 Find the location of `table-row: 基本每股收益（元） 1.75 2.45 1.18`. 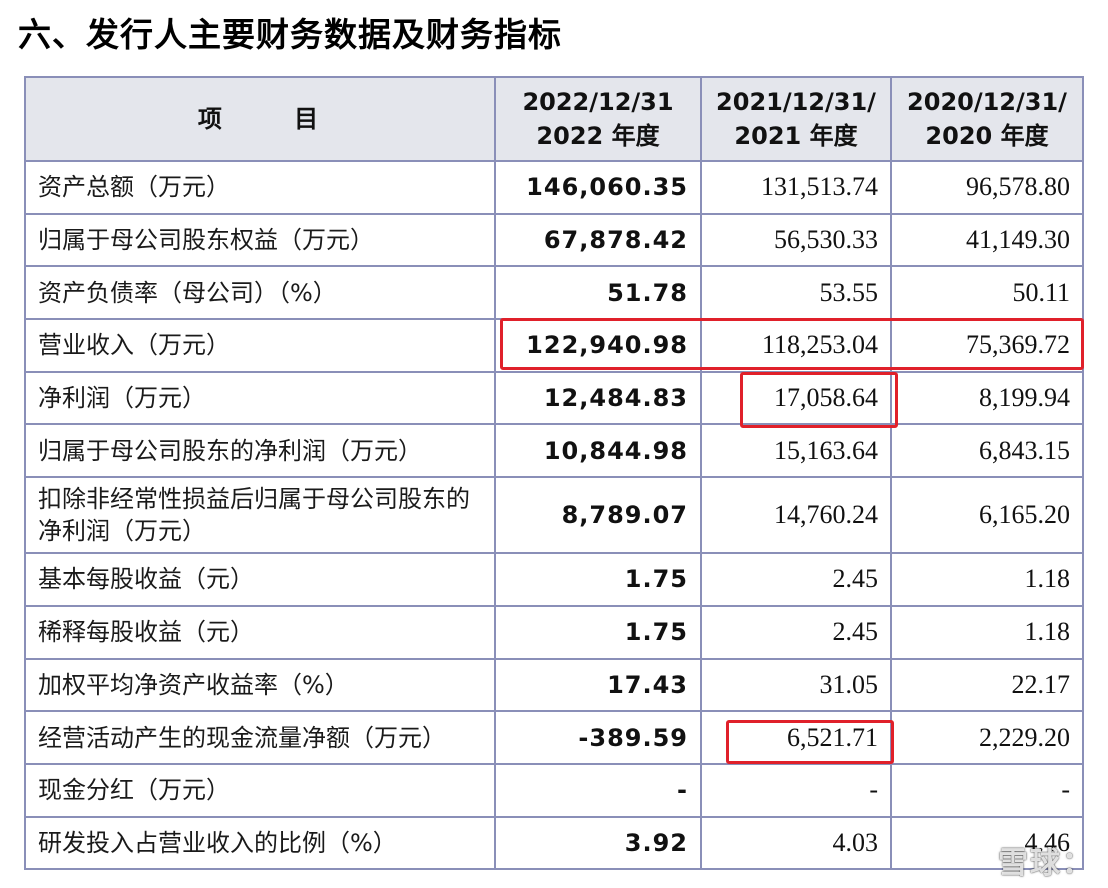

table-row: 基本每股收益（元） 1.75 2.45 1.18 is located at coordinates (554, 579).